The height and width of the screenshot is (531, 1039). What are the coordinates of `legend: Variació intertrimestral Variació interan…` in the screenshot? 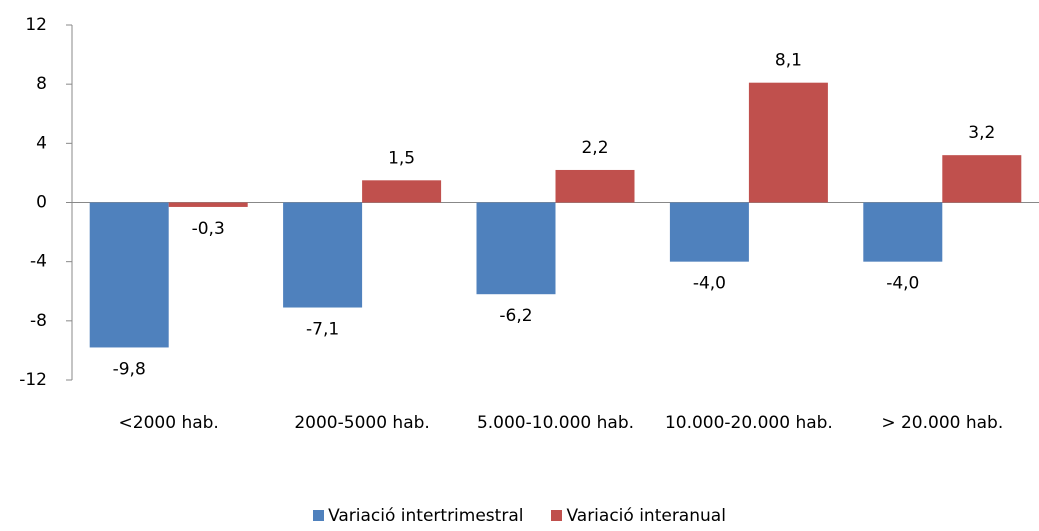 It's located at (519, 516).